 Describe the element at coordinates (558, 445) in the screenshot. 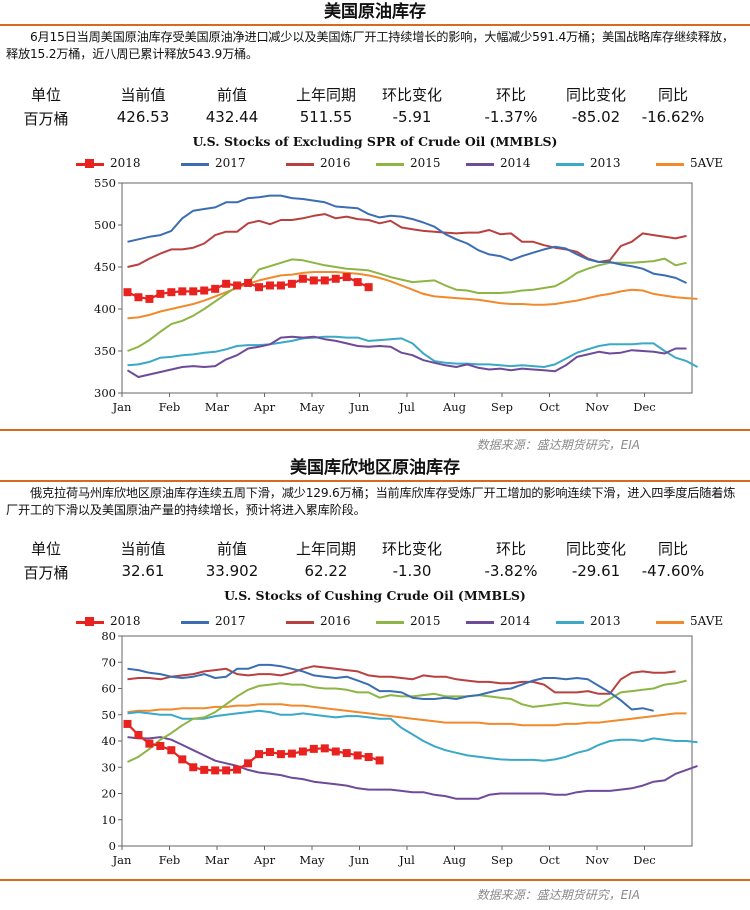

I see `source-note: 数据来源：盛达期货研究，EIA` at that location.